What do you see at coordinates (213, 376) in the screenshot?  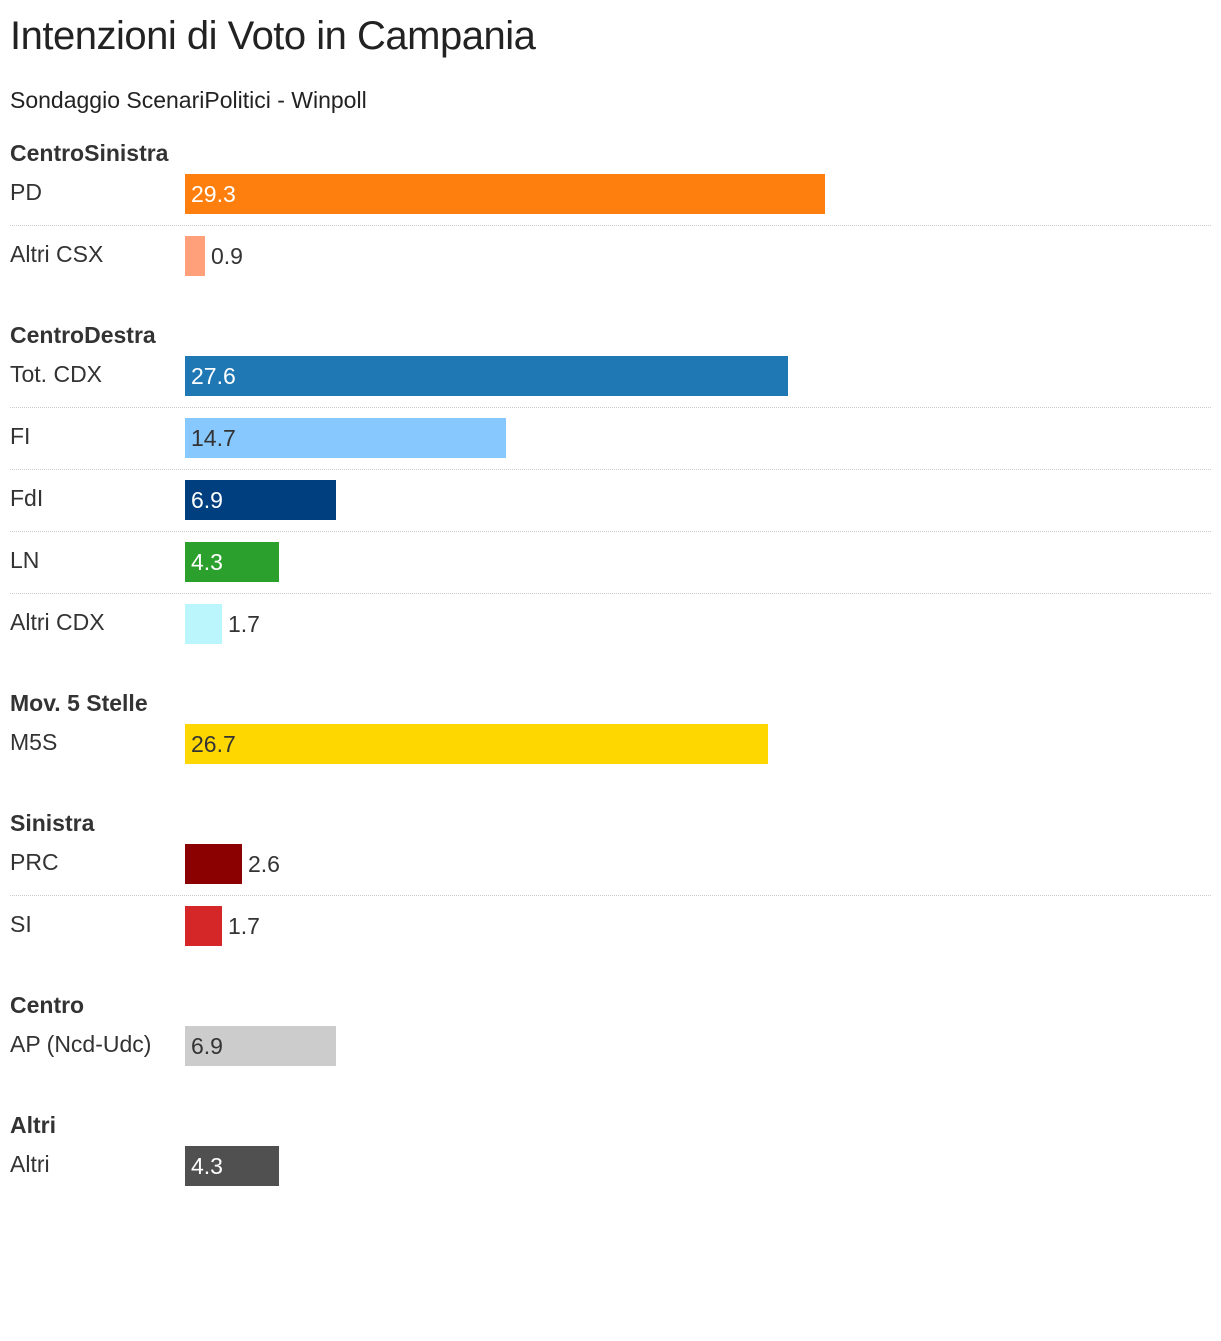 I see `value-label-tot-cdx: 27.6` at bounding box center [213, 376].